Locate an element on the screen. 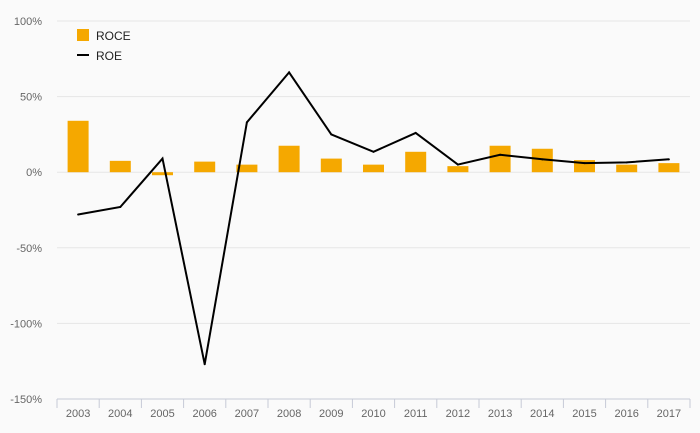 The image size is (700, 433). x-tick-label: 2007 is located at coordinates (247, 414).